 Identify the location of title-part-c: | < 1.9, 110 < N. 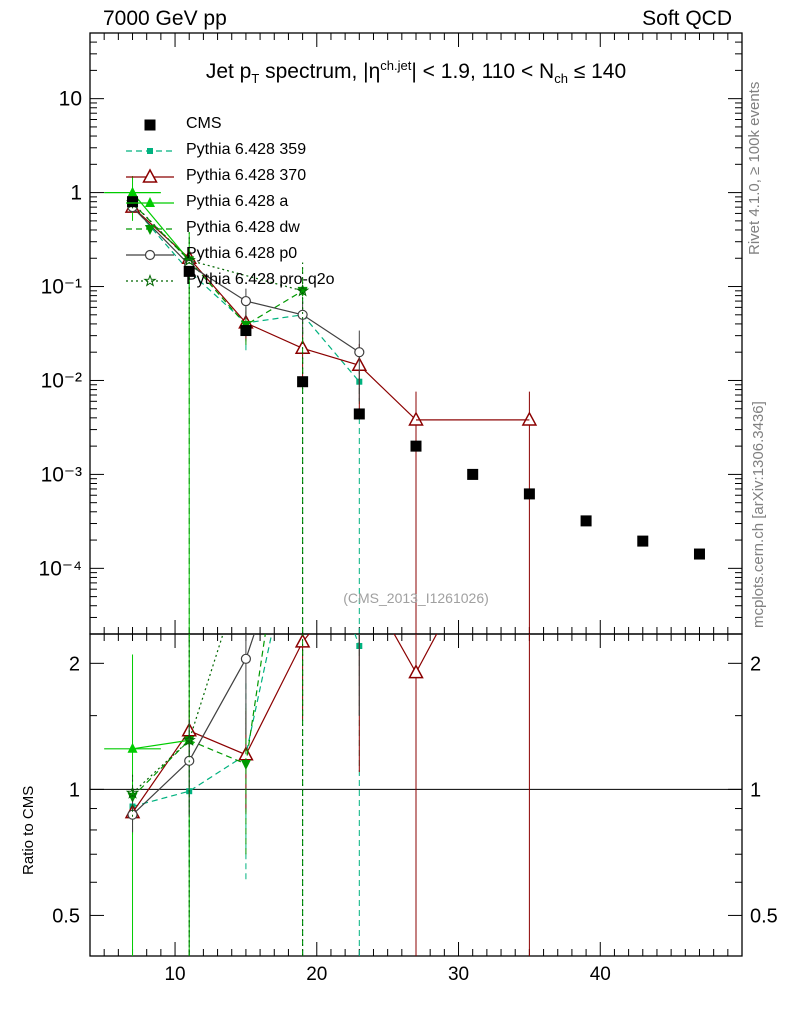
(483, 71).